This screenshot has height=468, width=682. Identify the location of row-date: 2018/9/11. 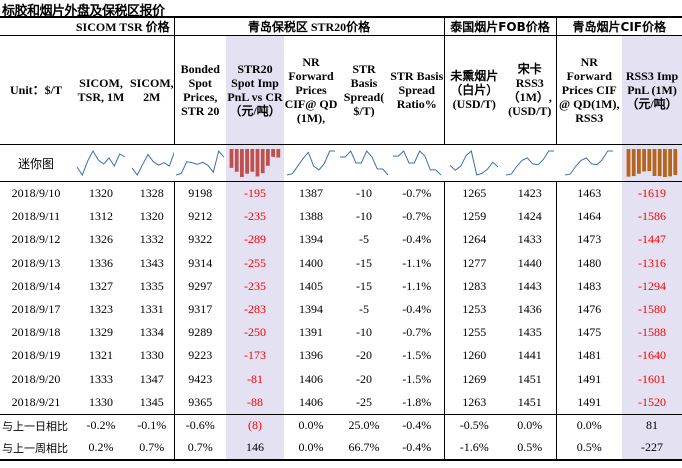
(36, 216).